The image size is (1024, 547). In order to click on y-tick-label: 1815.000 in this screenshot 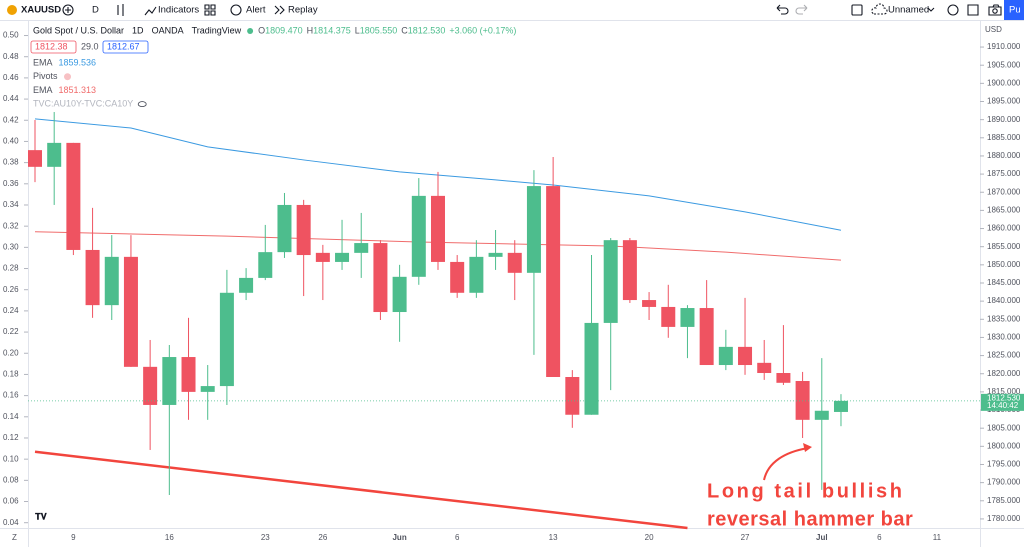, I will do `click(1004, 391)`.